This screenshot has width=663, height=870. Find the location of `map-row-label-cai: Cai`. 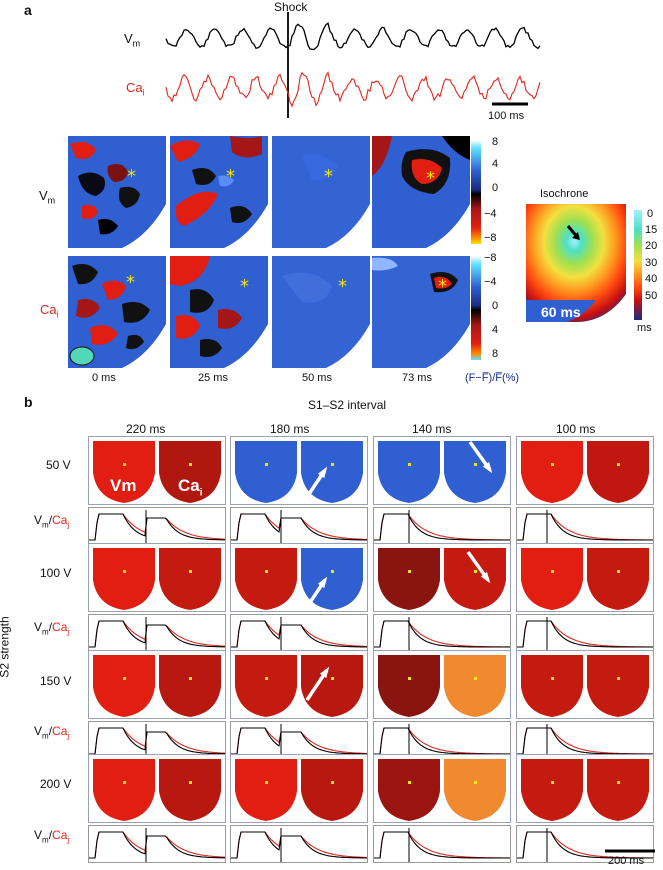

map-row-label-cai: Cai is located at coordinates (49, 311).